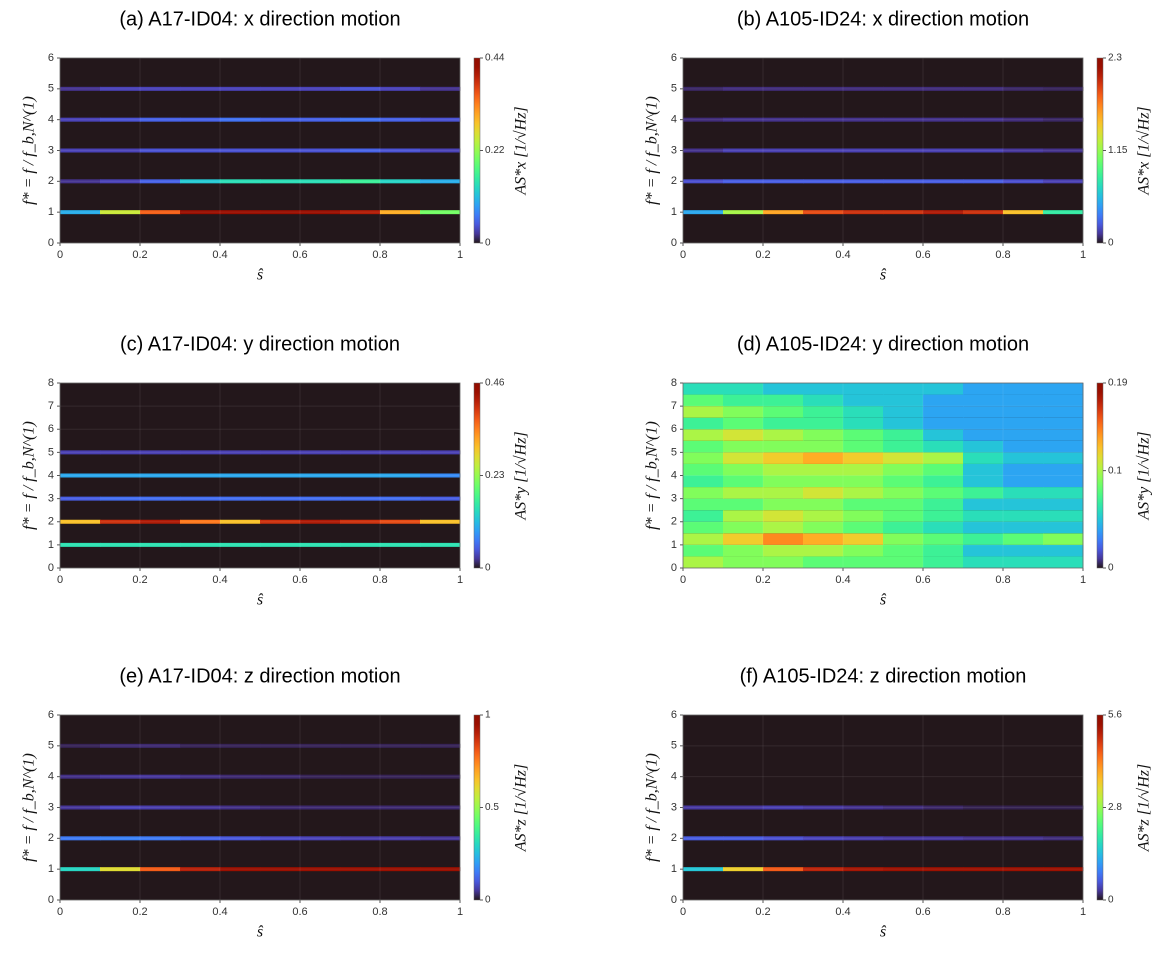 Image resolution: width=1171 pixels, height=955 pixels. I want to click on x-tick-label: 0.2, so click(139, 255).